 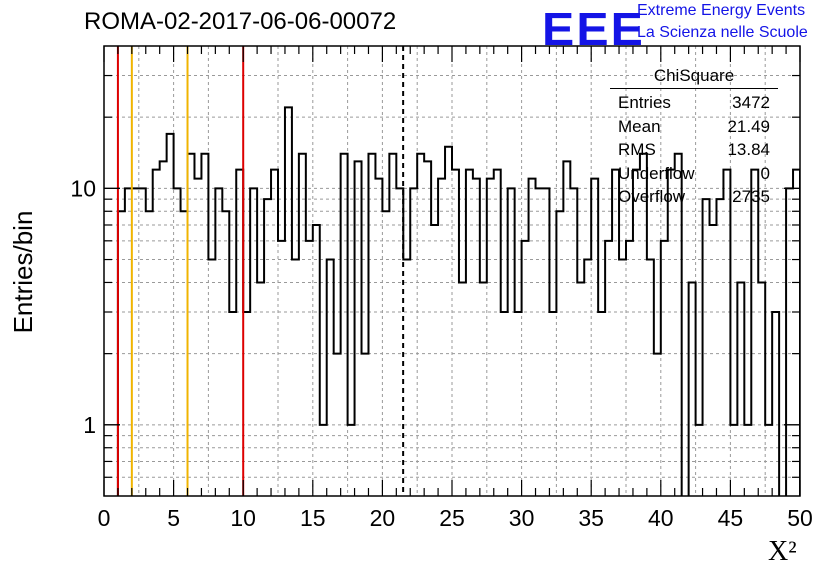 I want to click on x-tick-label: 35, so click(x=591, y=518).